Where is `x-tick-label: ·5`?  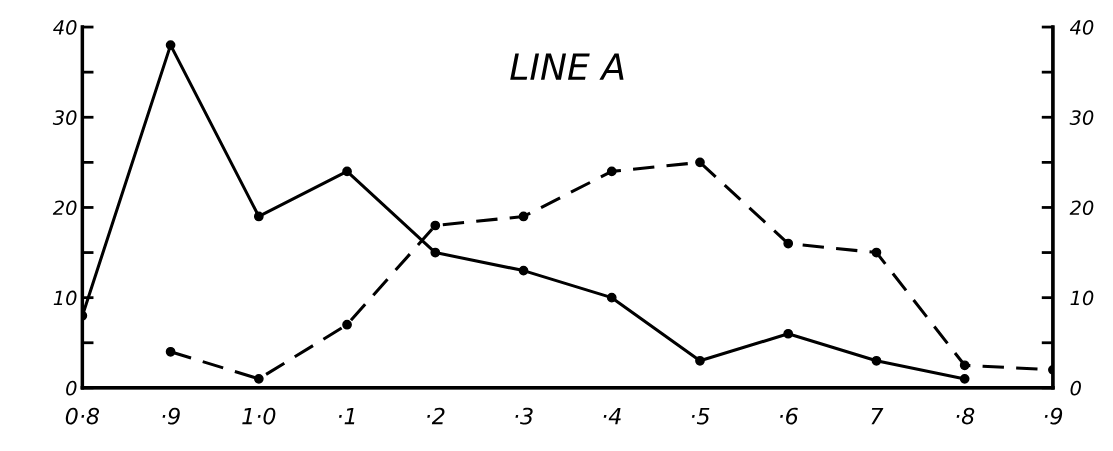 x-tick-label: ·5 is located at coordinates (700, 416).